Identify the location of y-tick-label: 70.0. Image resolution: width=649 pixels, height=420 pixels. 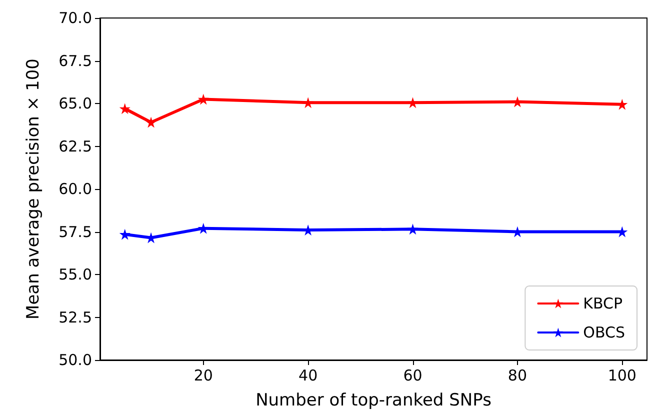
(75, 18).